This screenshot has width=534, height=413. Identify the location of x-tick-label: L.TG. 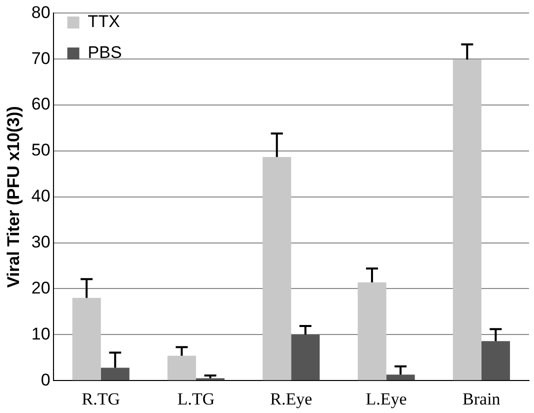
(196, 398).